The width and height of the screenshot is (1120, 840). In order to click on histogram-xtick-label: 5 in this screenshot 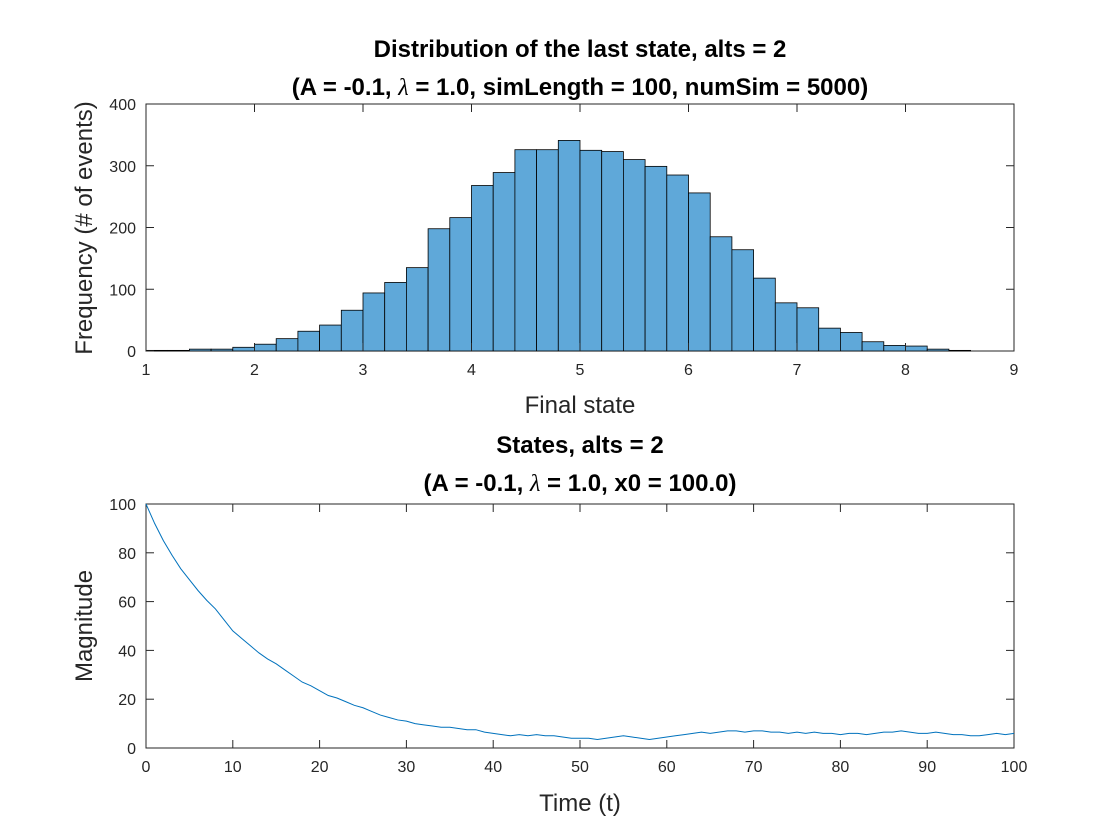, I will do `click(580, 370)`.